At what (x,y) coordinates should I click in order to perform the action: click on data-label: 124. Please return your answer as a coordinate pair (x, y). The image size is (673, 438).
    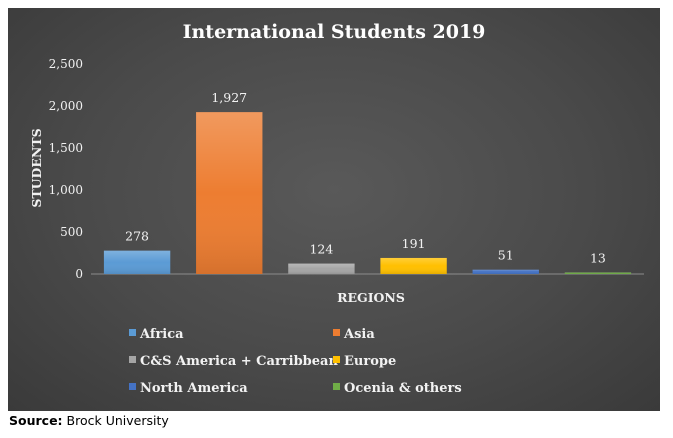
    Looking at the image, I should click on (321, 249).